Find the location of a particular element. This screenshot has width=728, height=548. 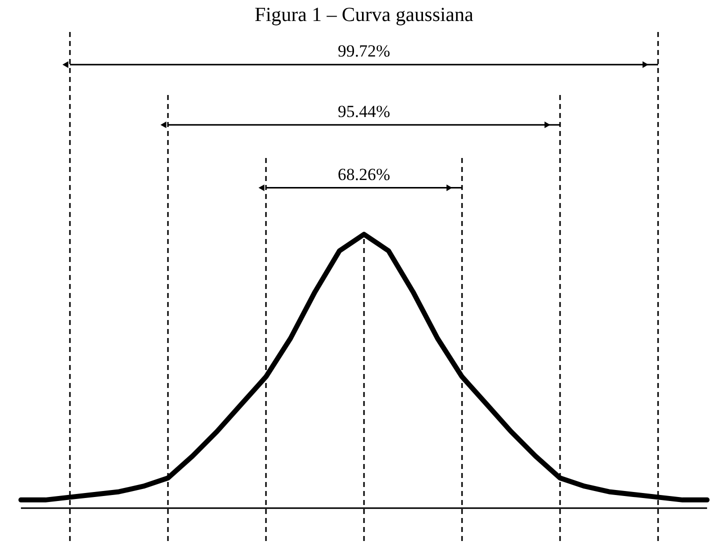

text: 68.26% is located at coordinates (364, 174).